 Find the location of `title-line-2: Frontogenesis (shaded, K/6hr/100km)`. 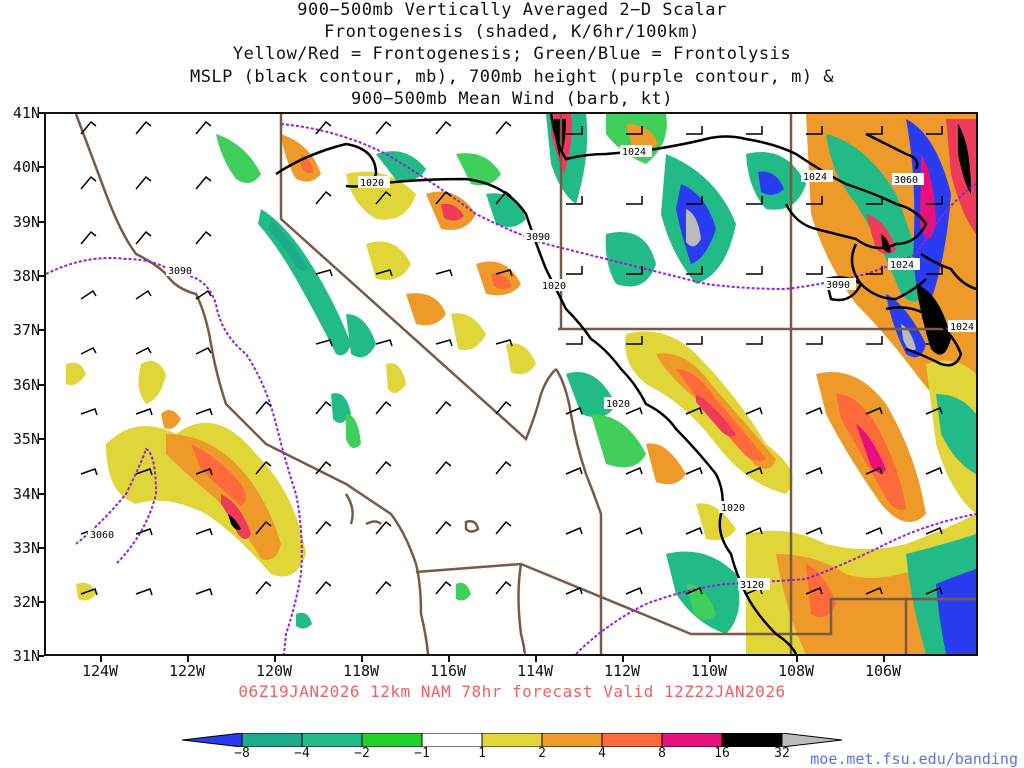

title-line-2: Frontogenesis (shaded, K/6hr/100km) is located at coordinates (512, 32).